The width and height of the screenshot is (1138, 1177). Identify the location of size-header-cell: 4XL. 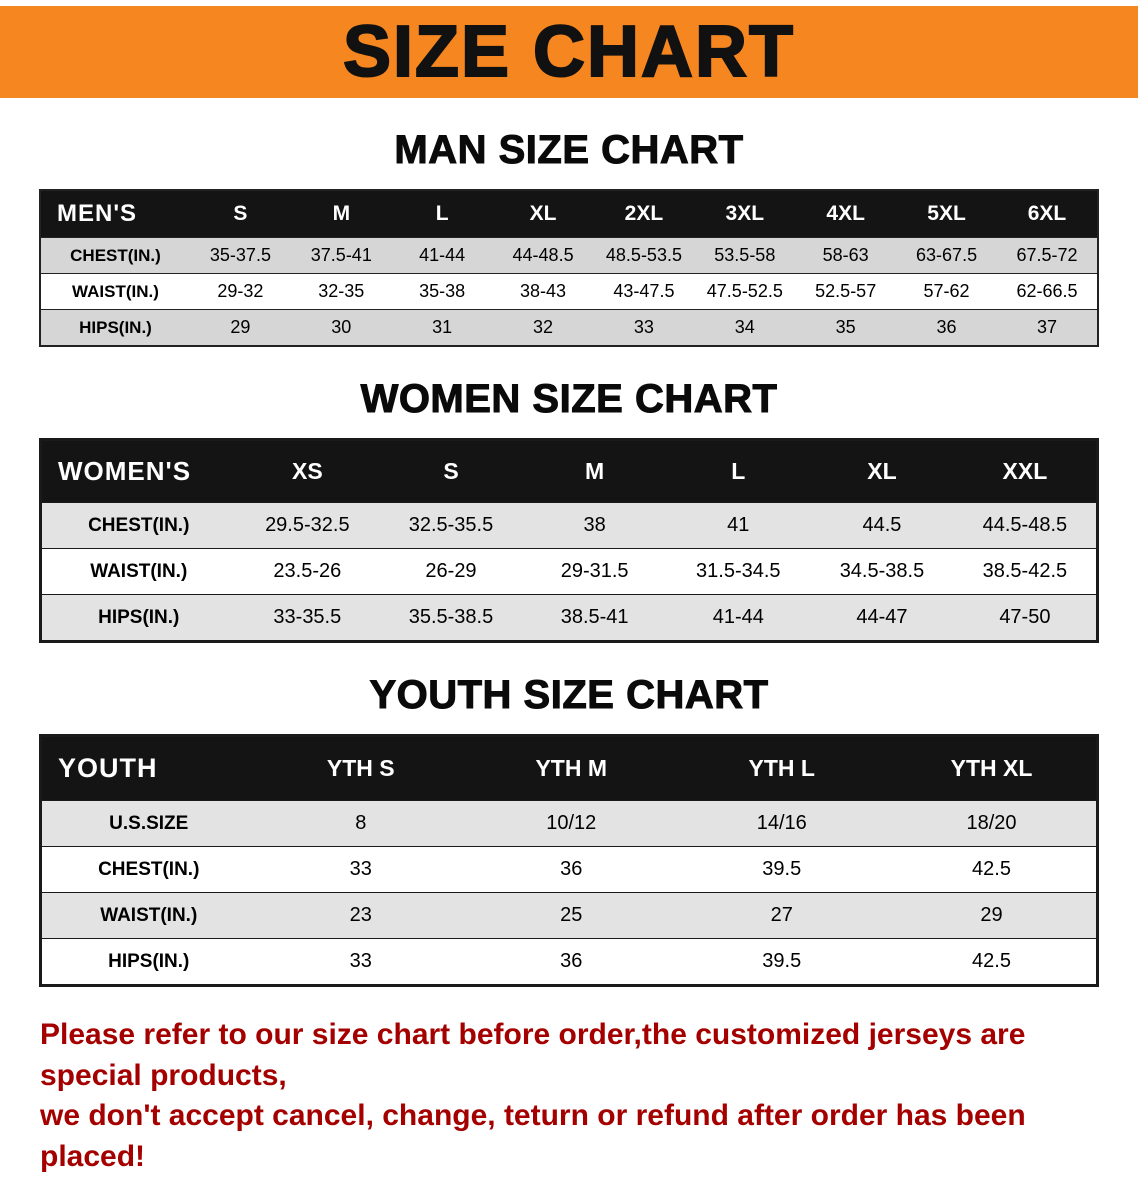
(846, 214).